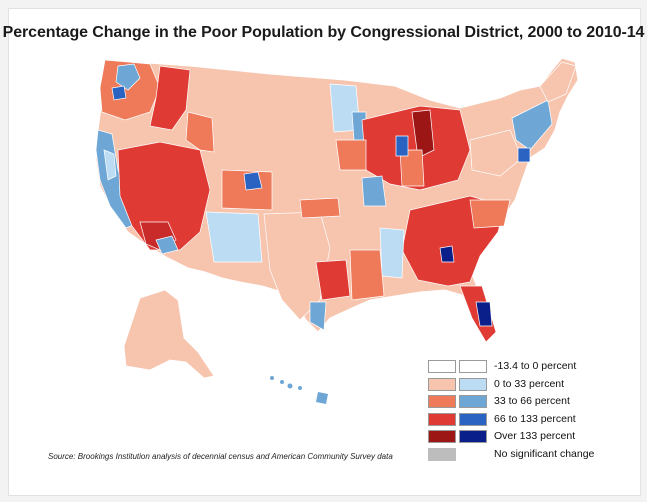 The width and height of the screenshot is (647, 502). I want to click on region-atlanta-dark, so click(447, 254).